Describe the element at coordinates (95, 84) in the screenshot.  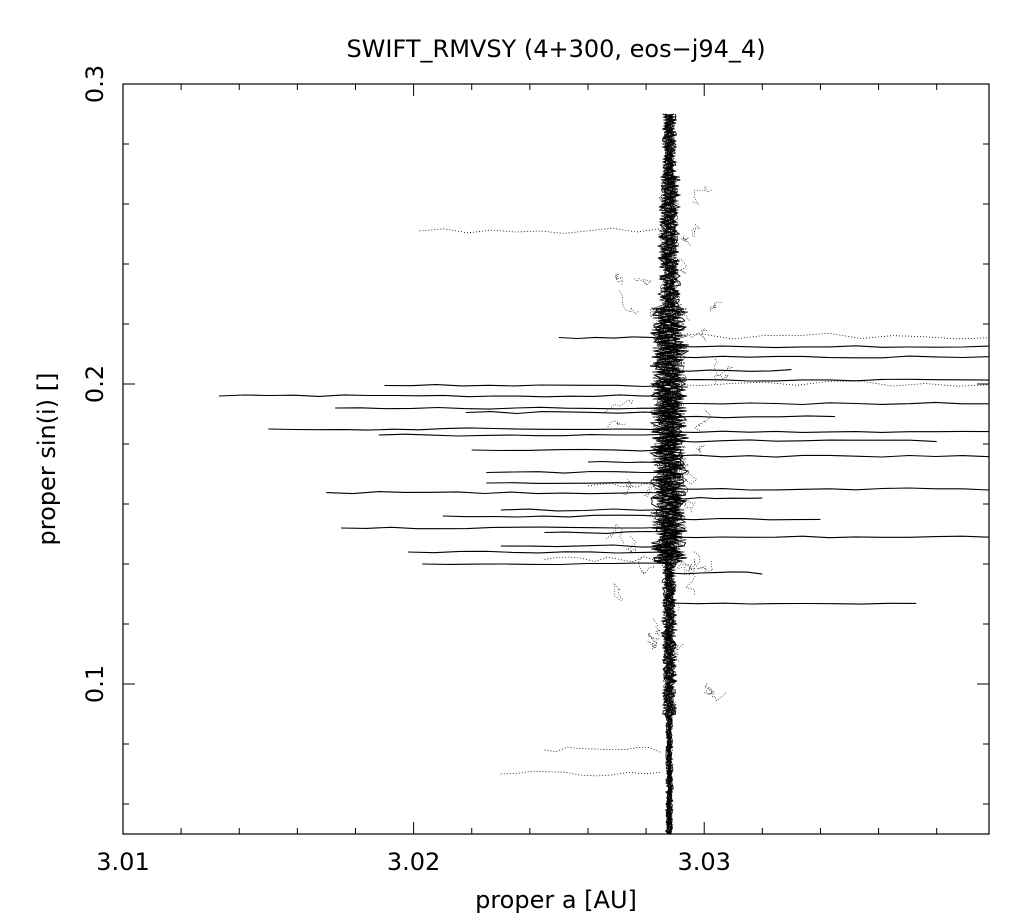
I see `y-tick-label: 0.3` at that location.